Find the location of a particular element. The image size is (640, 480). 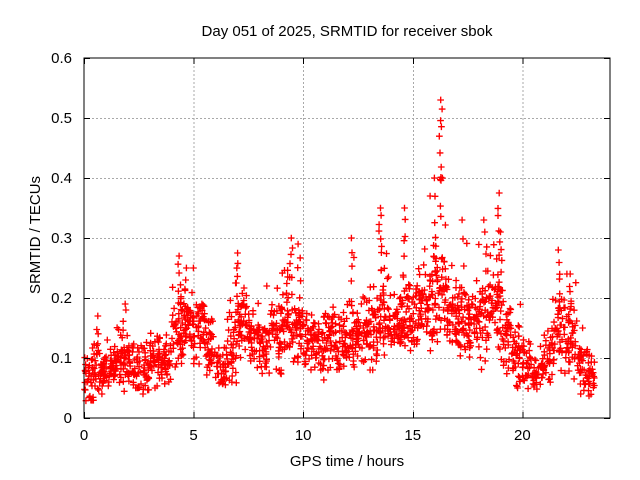

x-tick-label: 10 is located at coordinates (303, 435).